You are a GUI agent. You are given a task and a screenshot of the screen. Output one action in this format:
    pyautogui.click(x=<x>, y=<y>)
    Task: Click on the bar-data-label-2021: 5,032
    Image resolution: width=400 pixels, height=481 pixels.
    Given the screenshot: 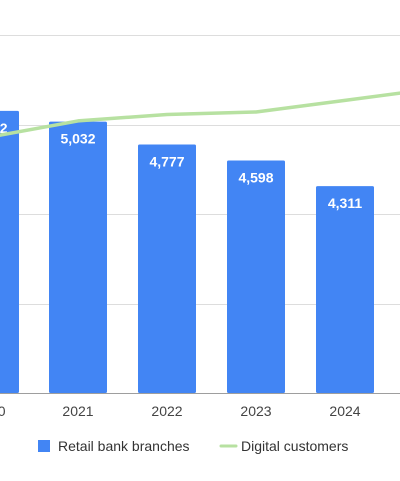 What is the action you would take?
    pyautogui.click(x=77, y=139)
    